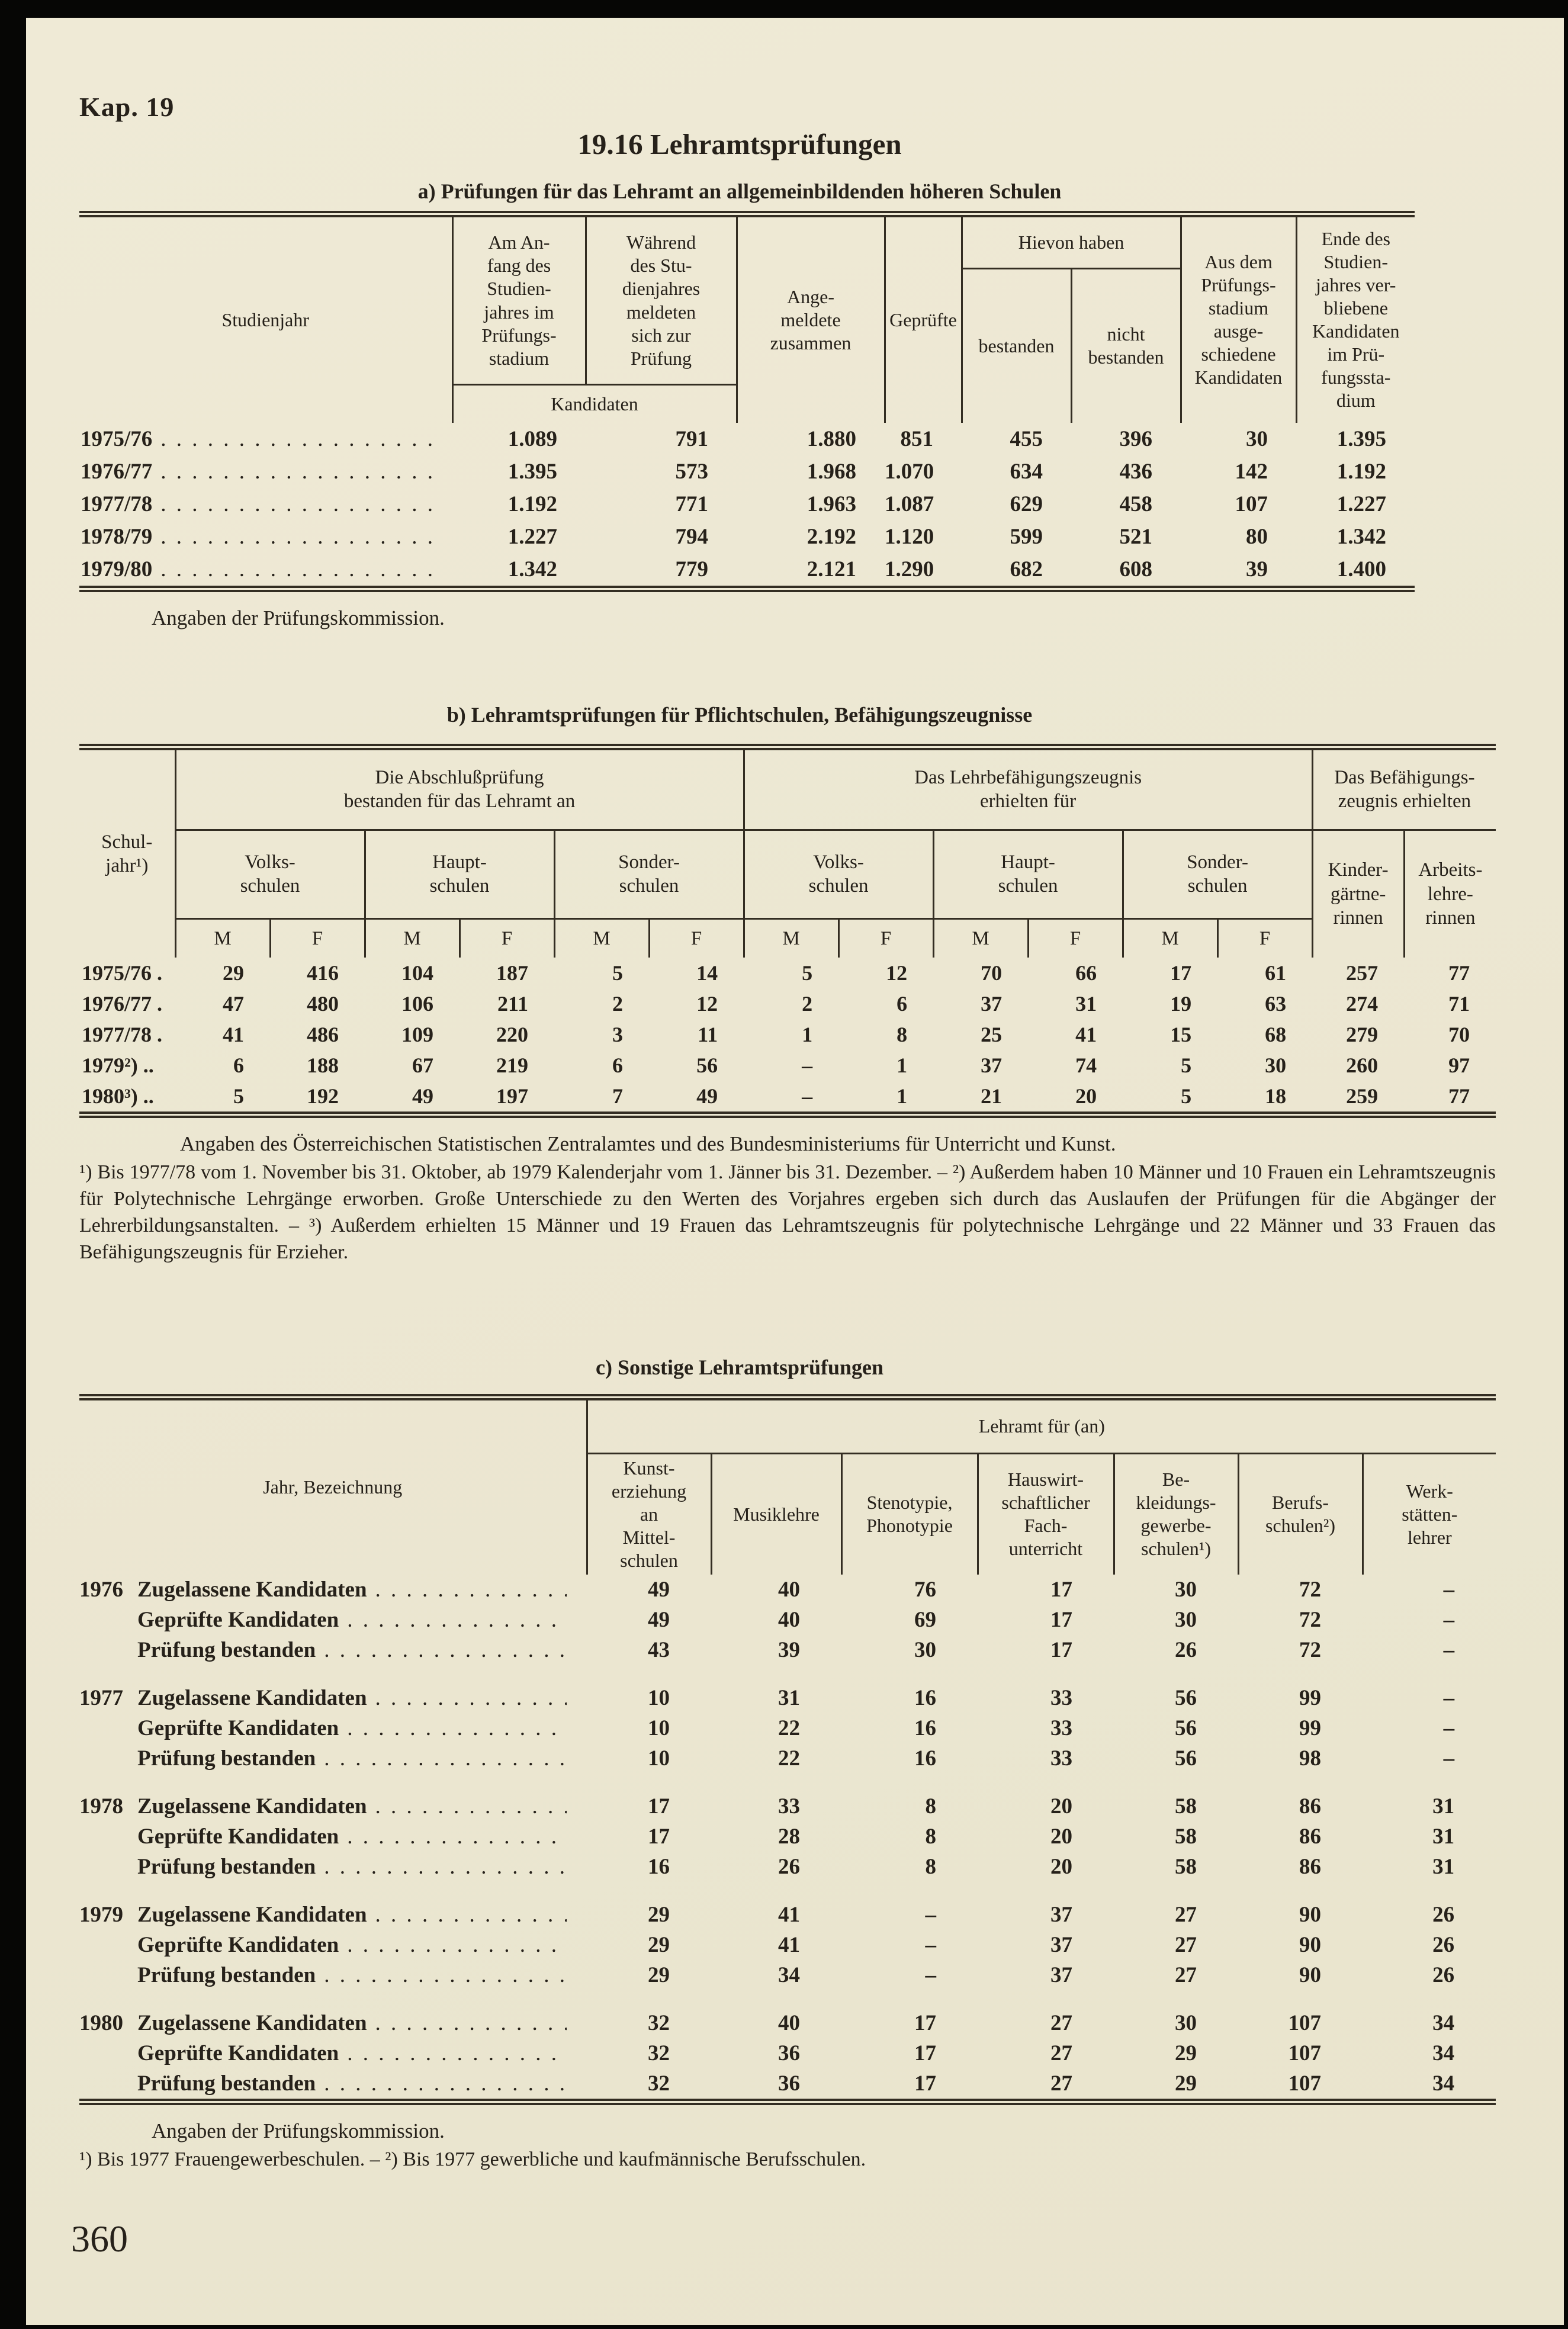 This screenshot has height=2329, width=1568. Describe the element at coordinates (270, 875) in the screenshot. I see `col-header-volksschulen-1: Volks- schulen` at that location.